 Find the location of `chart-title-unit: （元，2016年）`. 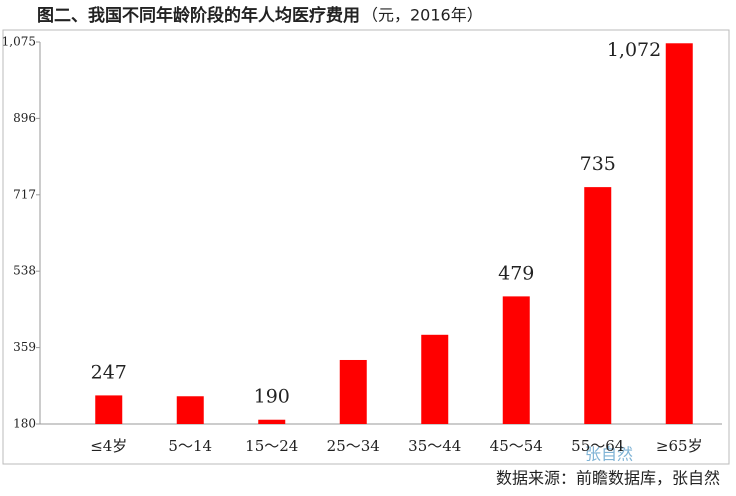

chart-title-unit: （元，2016年） is located at coordinates (422, 15).